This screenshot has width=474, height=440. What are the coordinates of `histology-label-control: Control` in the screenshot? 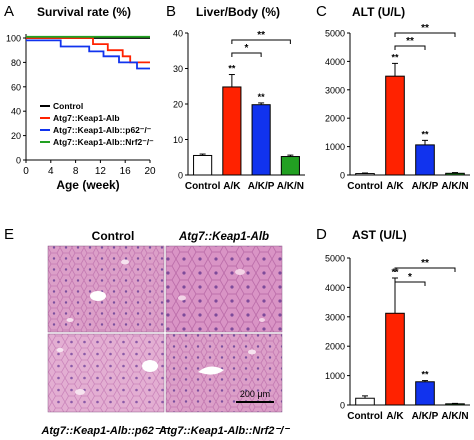 It's located at (113, 236).